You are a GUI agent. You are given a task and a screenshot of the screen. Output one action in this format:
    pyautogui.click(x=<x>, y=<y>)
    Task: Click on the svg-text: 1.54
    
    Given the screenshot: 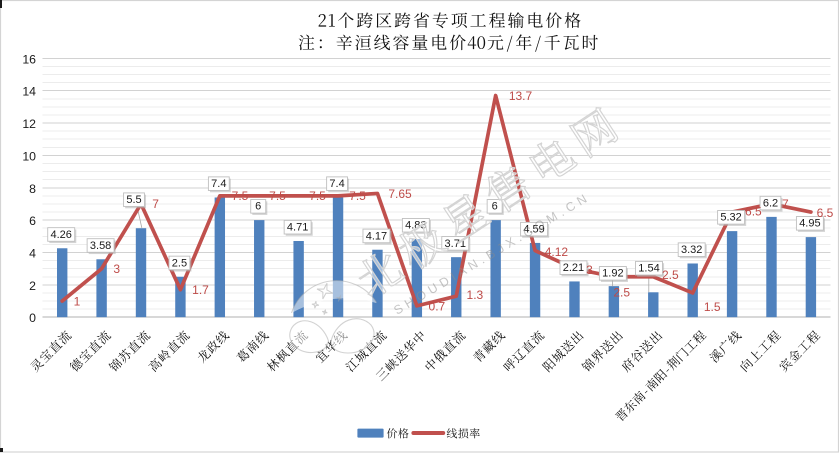 What is the action you would take?
    pyautogui.click(x=648, y=269)
    